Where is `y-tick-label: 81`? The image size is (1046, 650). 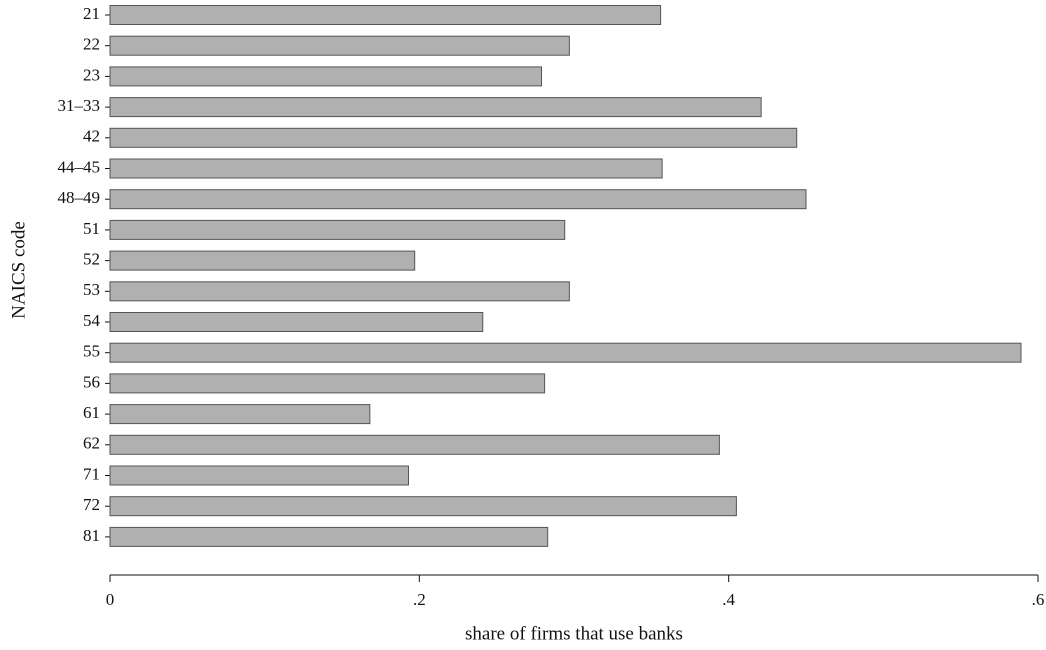 y-tick-label: 81 is located at coordinates (91, 535).